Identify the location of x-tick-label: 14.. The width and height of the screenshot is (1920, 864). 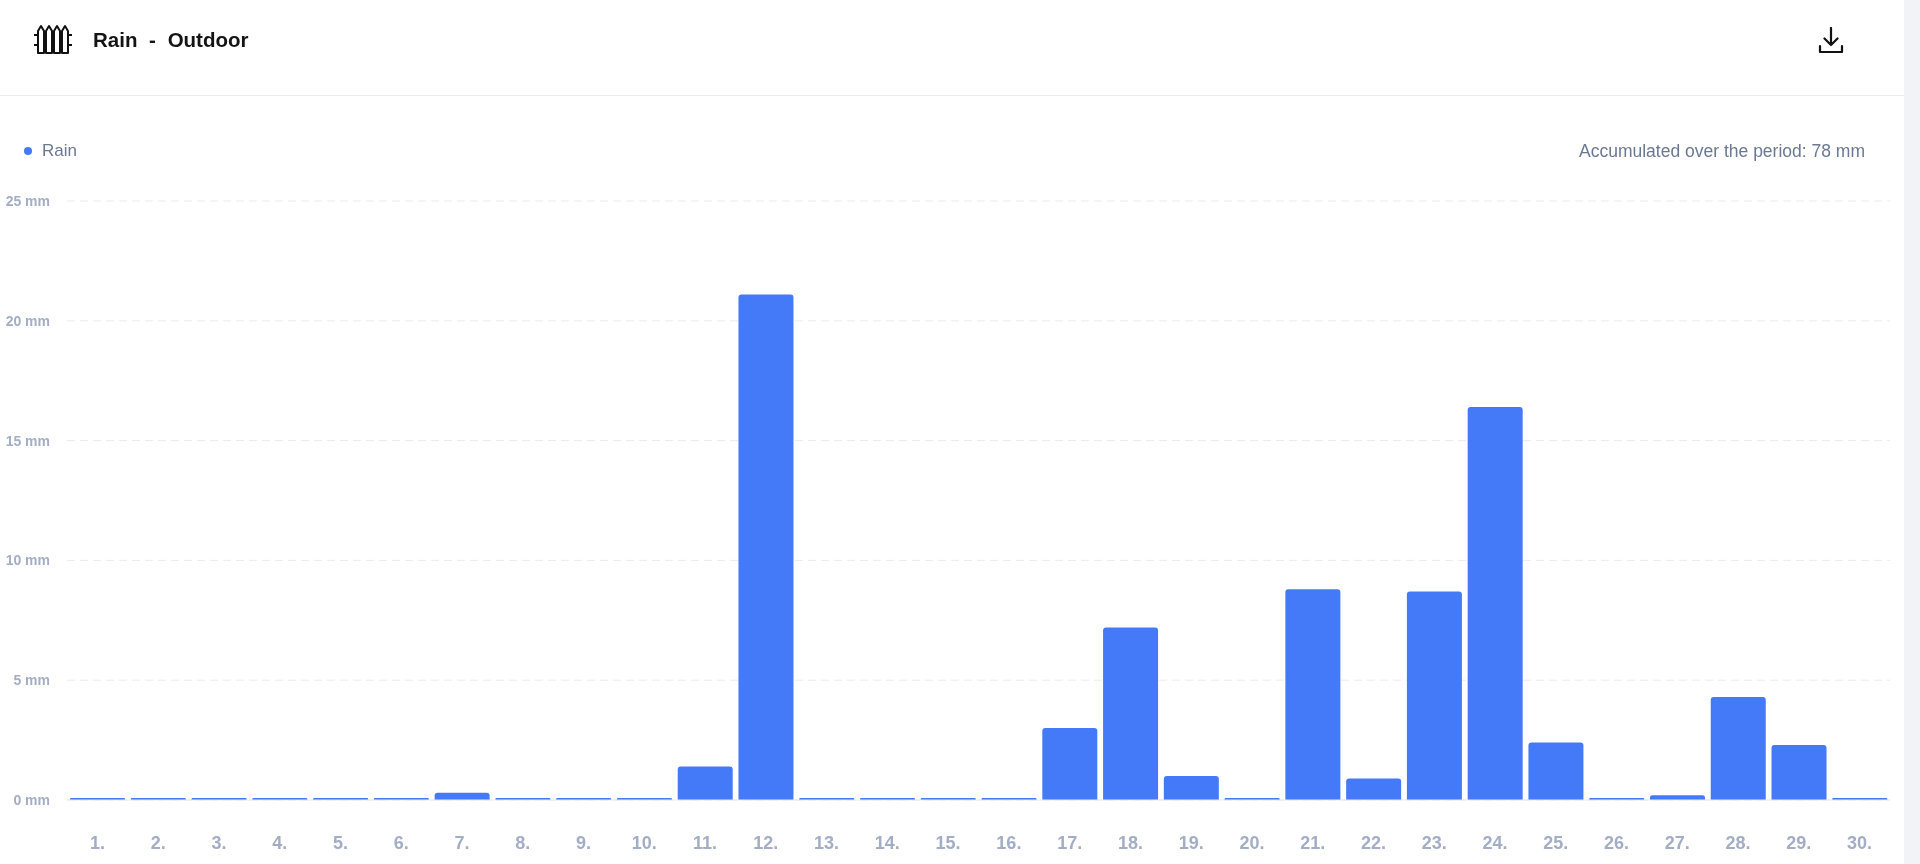
(887, 842).